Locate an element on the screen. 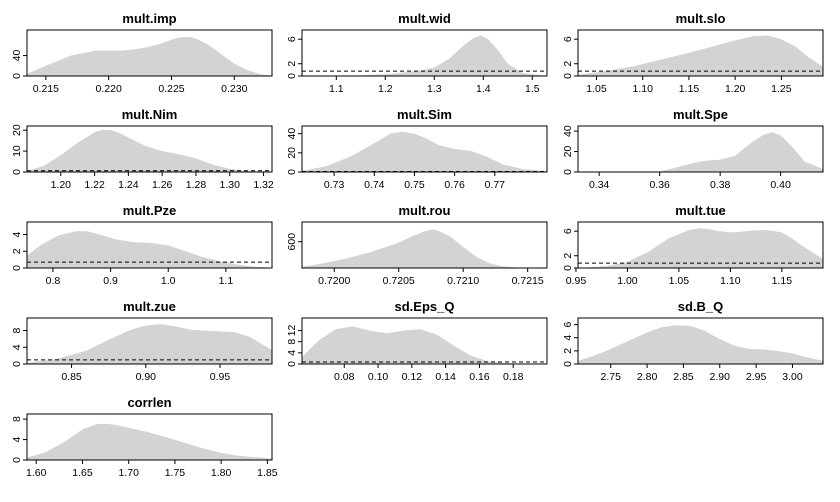 This screenshot has width=840, height=502. x-tick-label: 0.10 is located at coordinates (378, 377).